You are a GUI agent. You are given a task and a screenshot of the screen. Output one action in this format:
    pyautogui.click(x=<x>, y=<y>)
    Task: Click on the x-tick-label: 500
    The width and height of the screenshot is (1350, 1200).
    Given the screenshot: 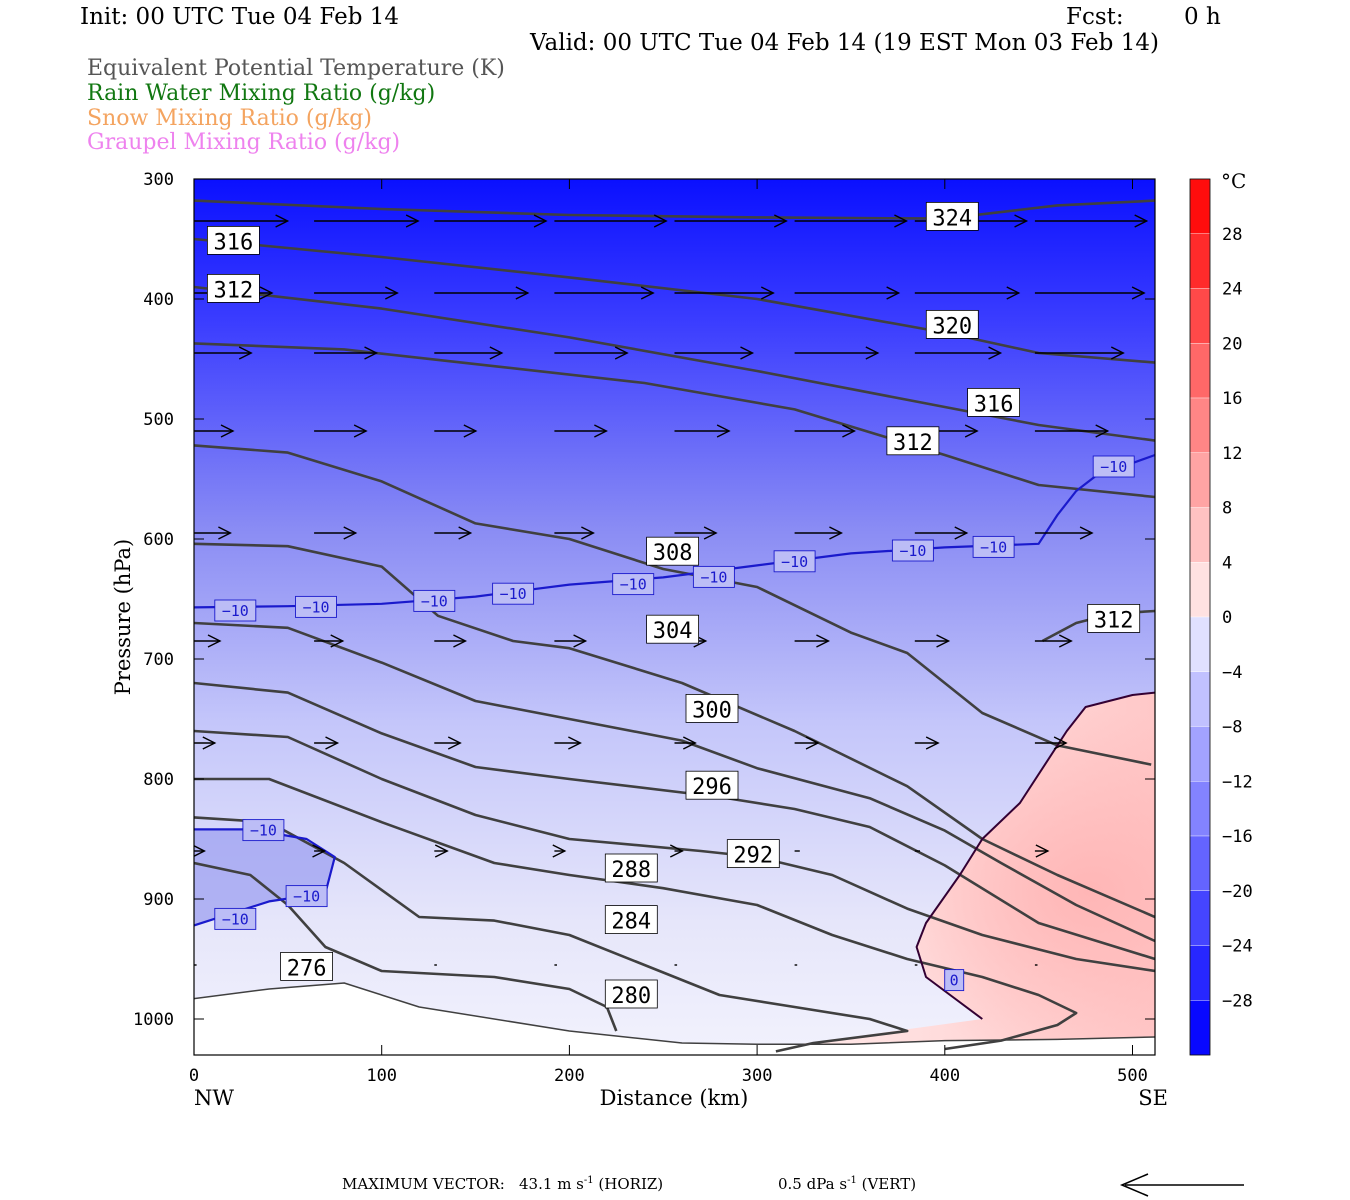 What is the action you would take?
    pyautogui.click(x=1132, y=1076)
    